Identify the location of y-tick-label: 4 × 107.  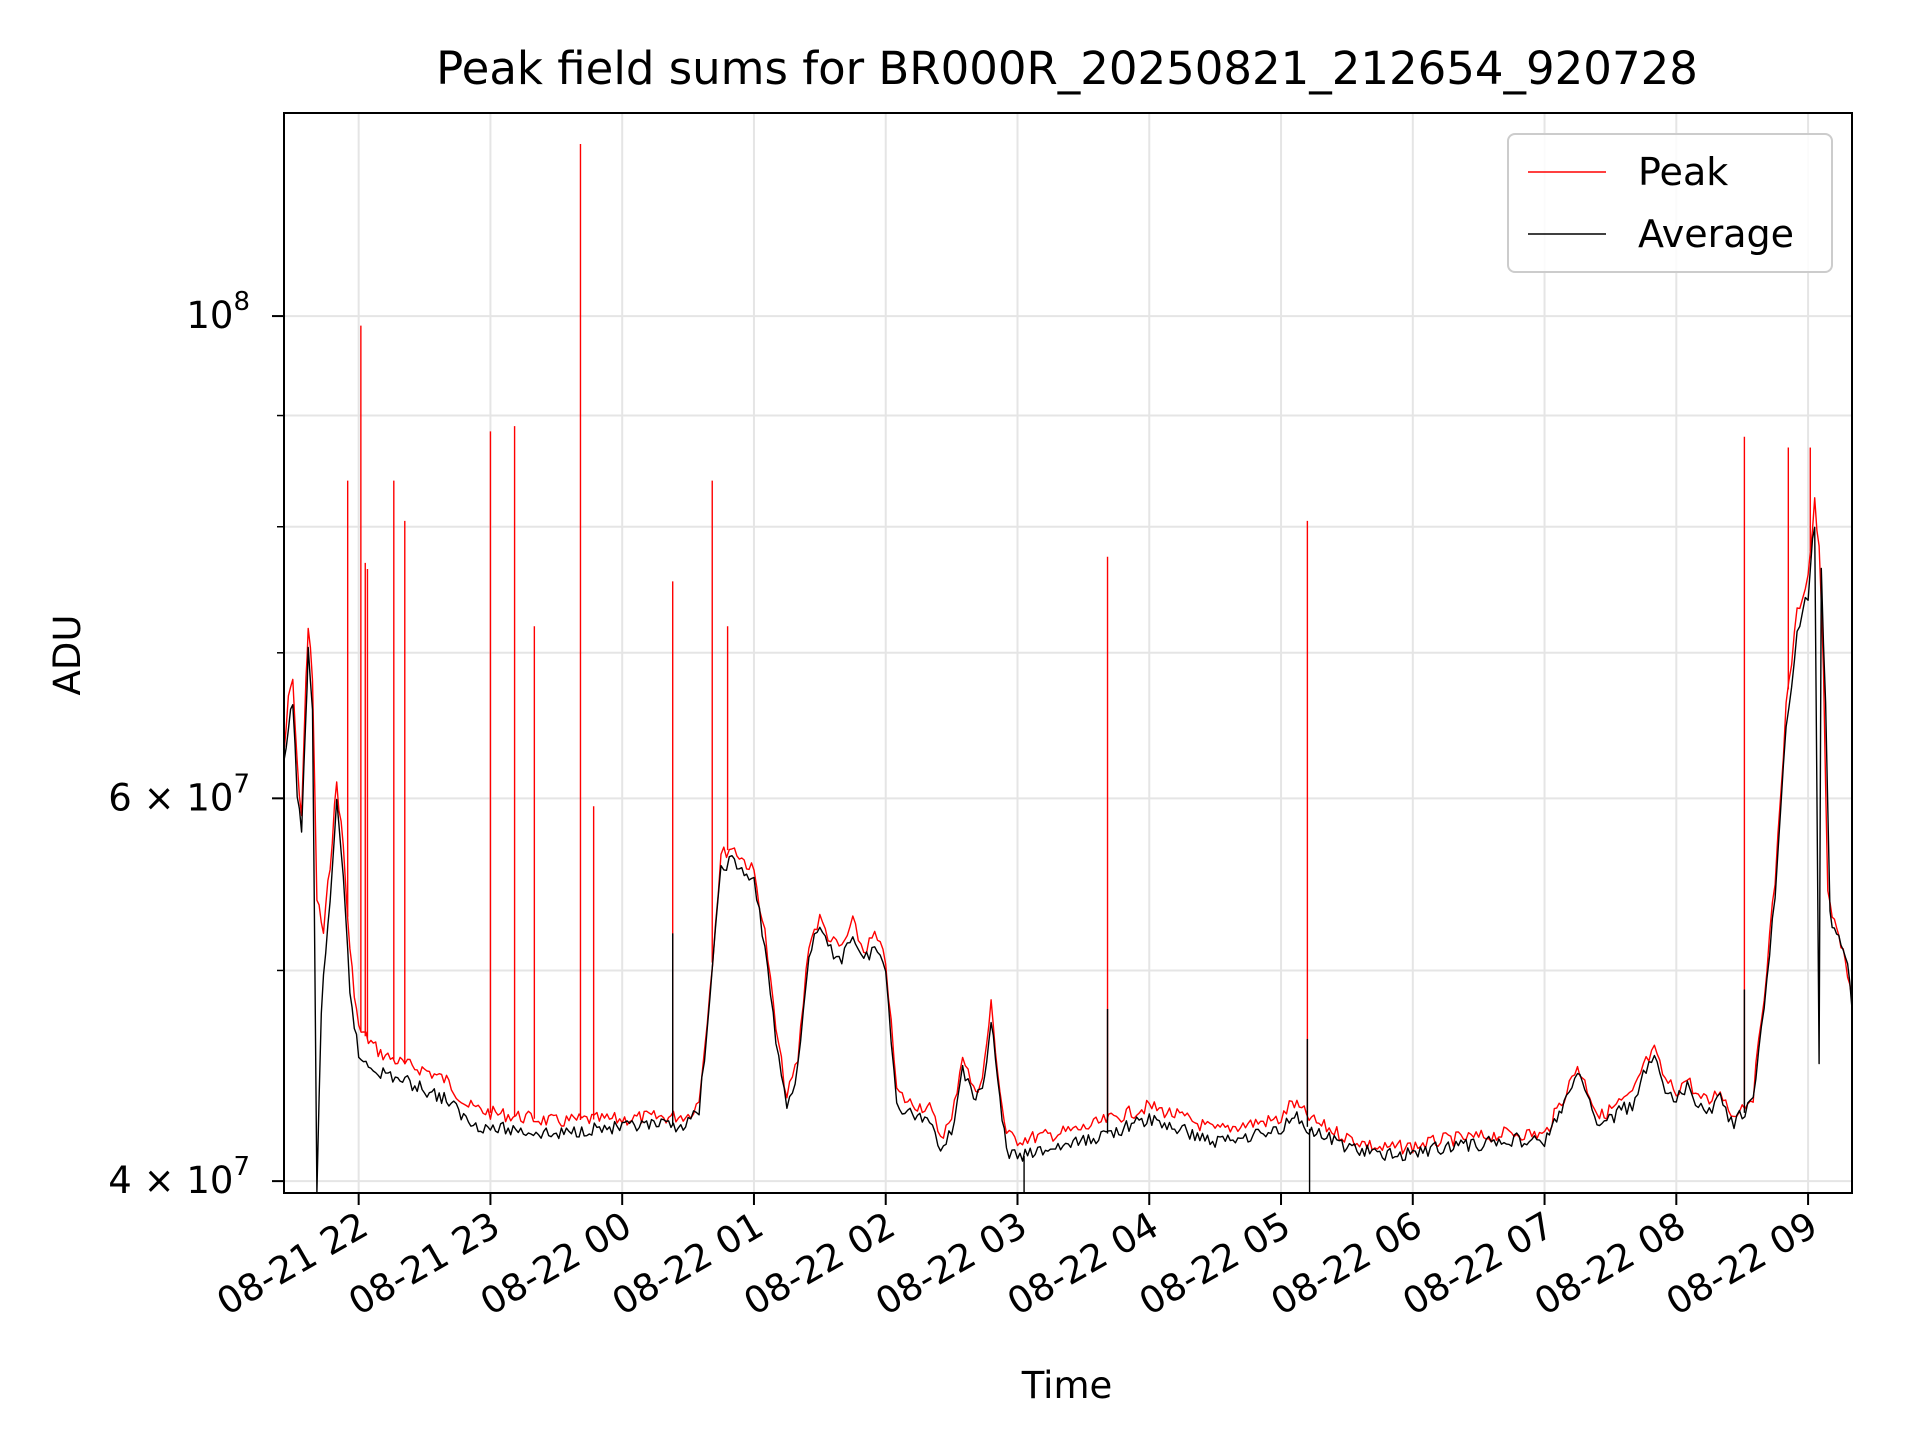
(179, 1177).